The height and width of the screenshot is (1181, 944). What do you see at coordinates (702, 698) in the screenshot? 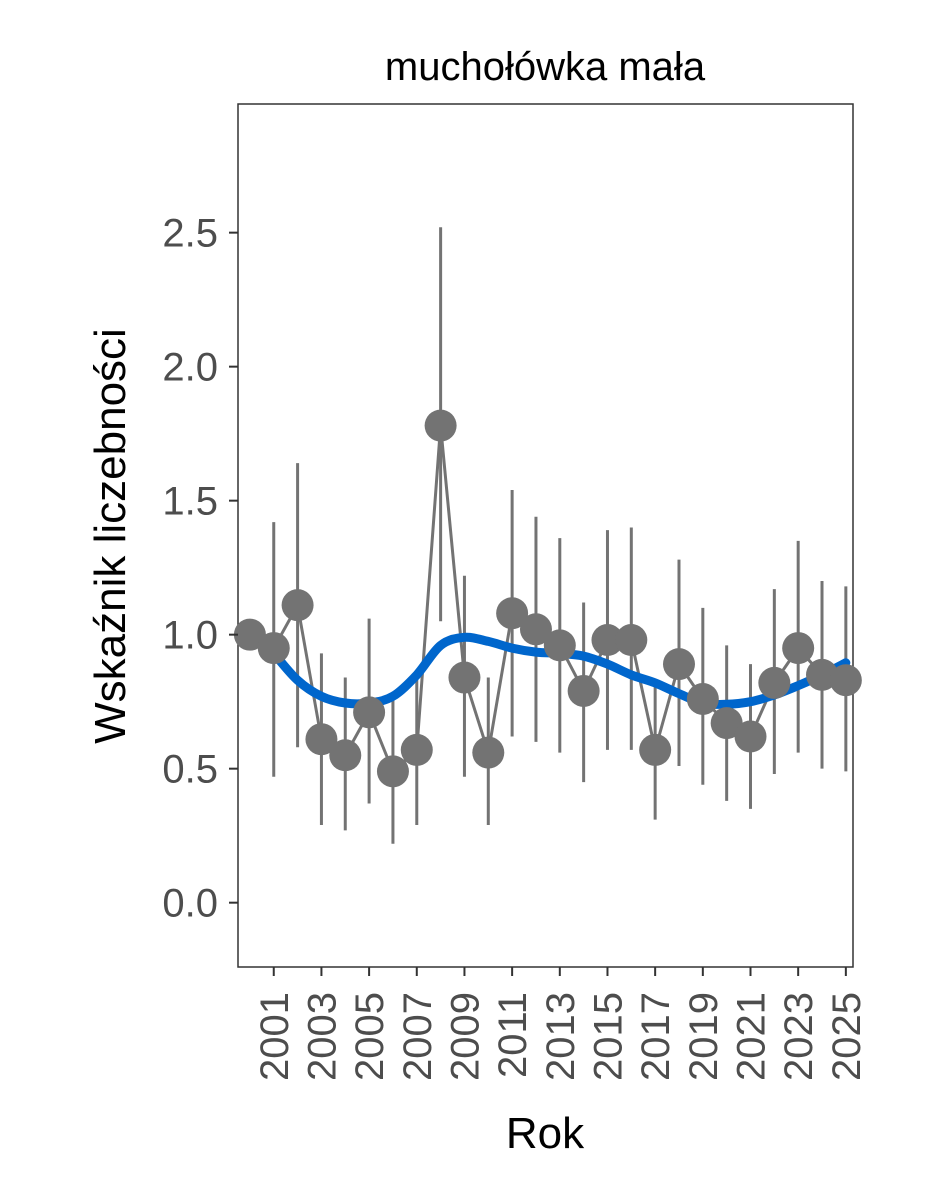
I see `data-point-2019` at bounding box center [702, 698].